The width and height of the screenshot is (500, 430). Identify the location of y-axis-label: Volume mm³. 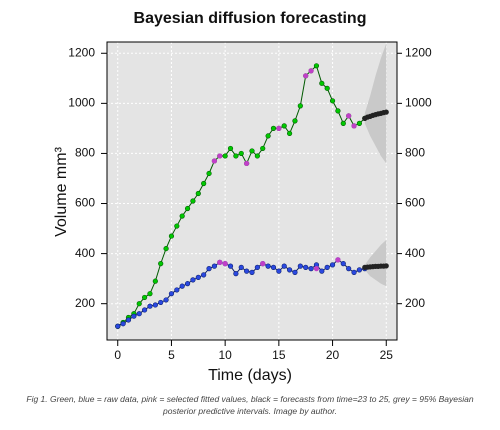
(61, 191).